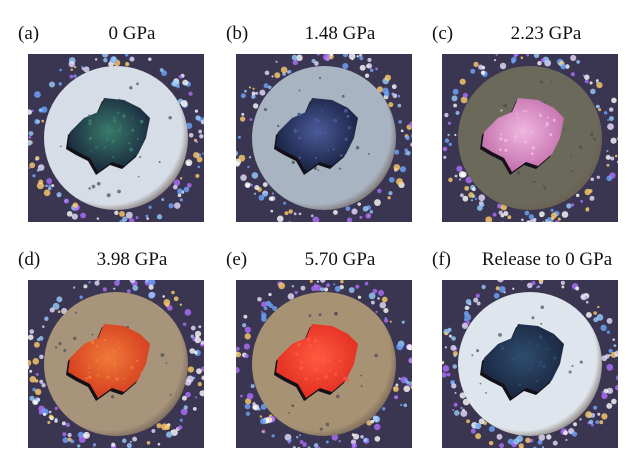 The image size is (641, 462). What do you see at coordinates (443, 33) in the screenshot?
I see `panel-c-letter: (c)` at bounding box center [443, 33].